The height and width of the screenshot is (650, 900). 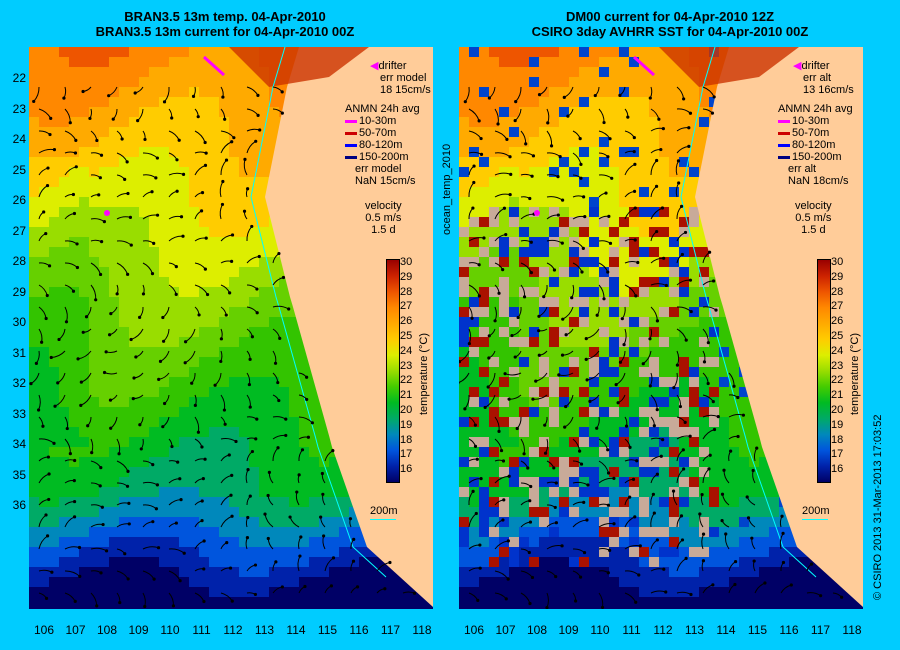 I want to click on right-drifter-label: drifter, so click(x=815, y=66).